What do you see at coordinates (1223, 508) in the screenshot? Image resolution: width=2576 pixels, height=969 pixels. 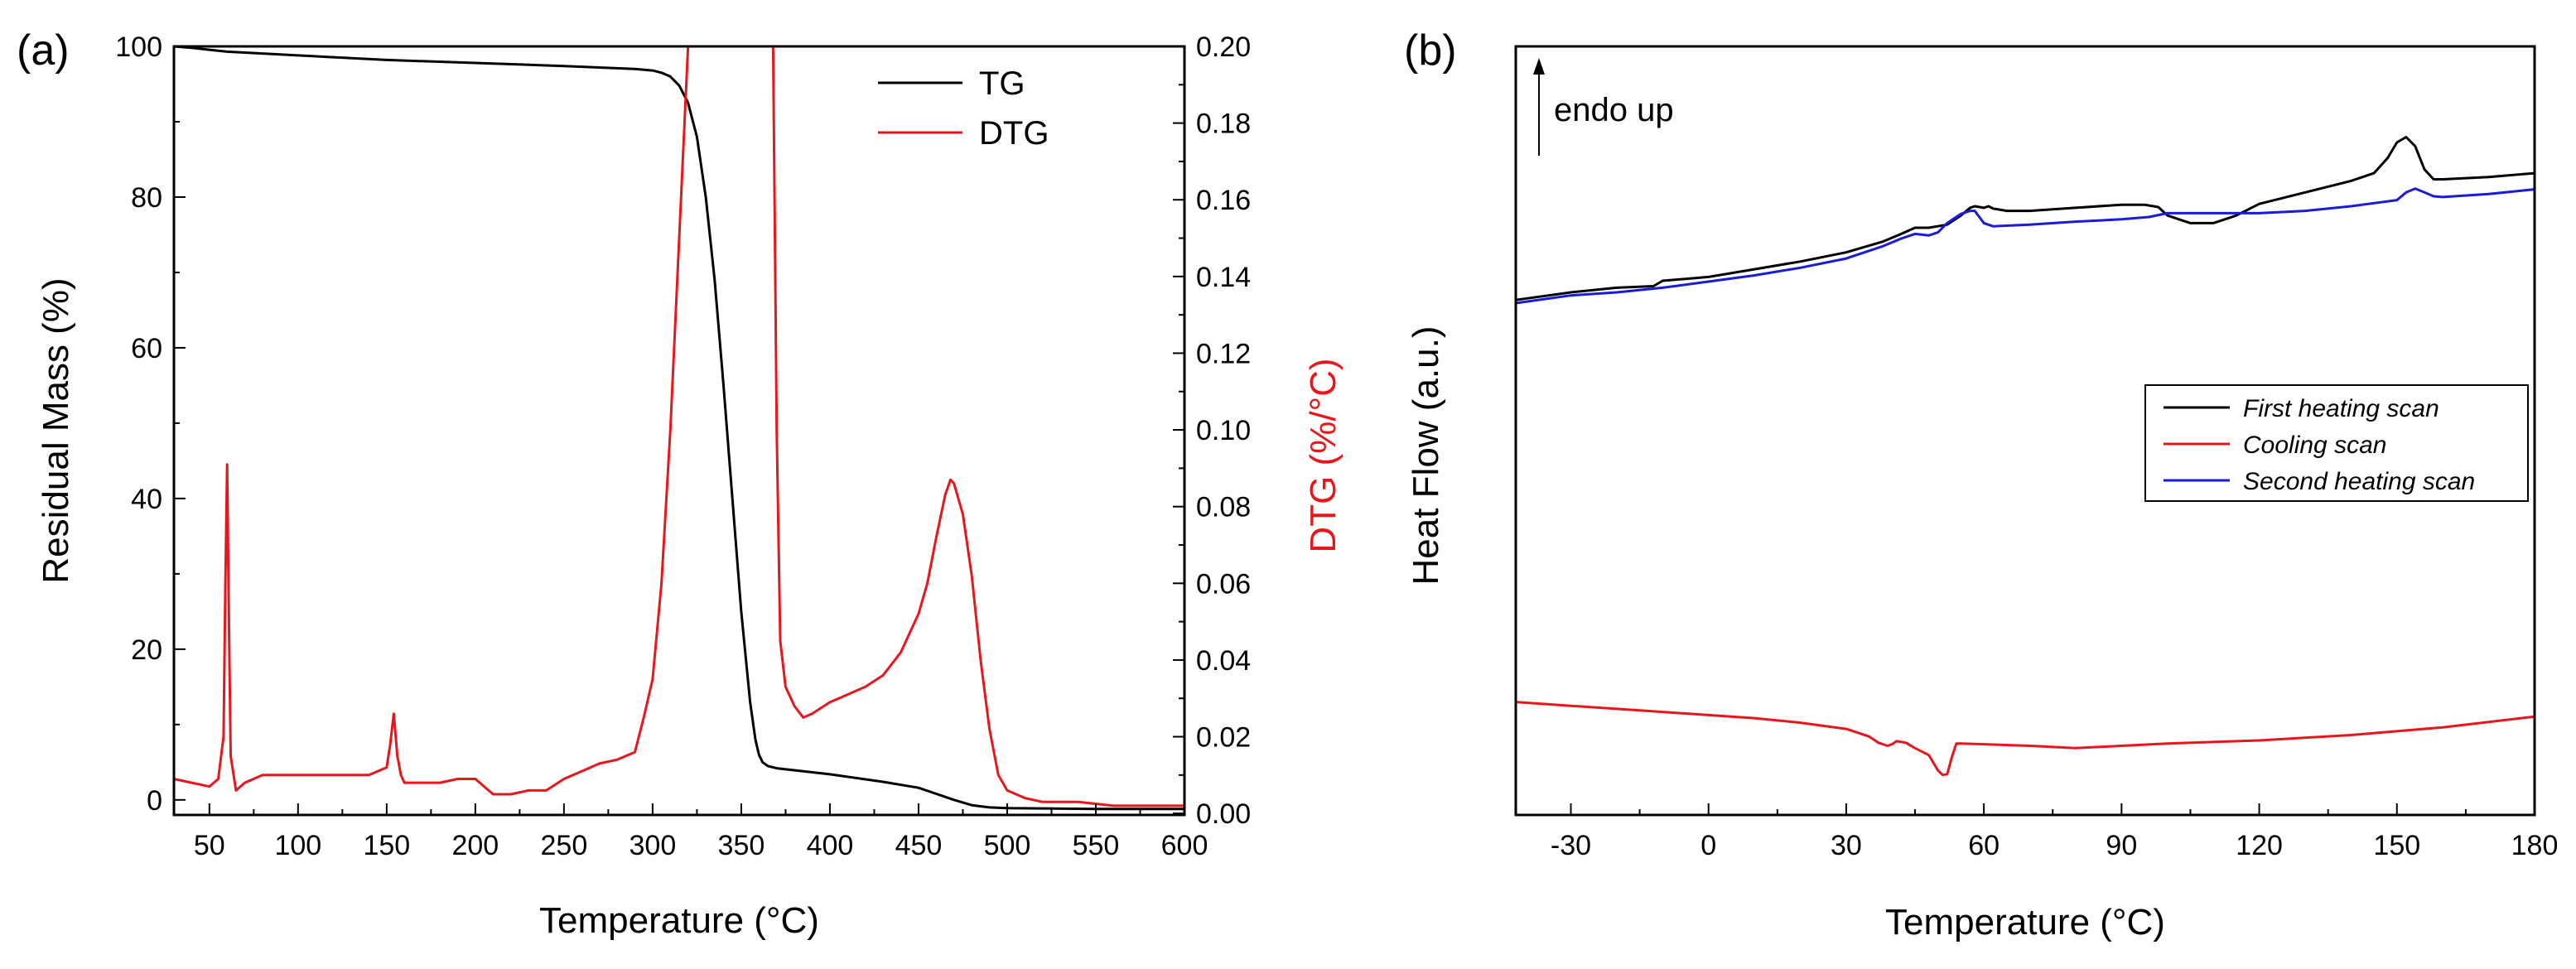 I see `y2-tick-label: 0.08` at bounding box center [1223, 508].